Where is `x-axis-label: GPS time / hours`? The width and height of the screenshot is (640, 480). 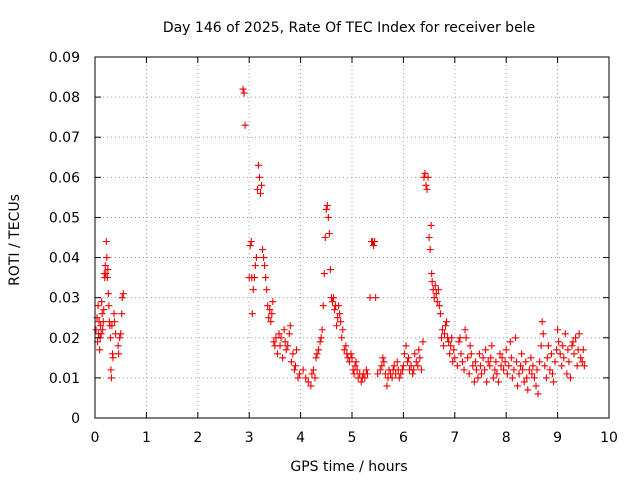
x-axis-label: GPS time / hours is located at coordinates (348, 467).